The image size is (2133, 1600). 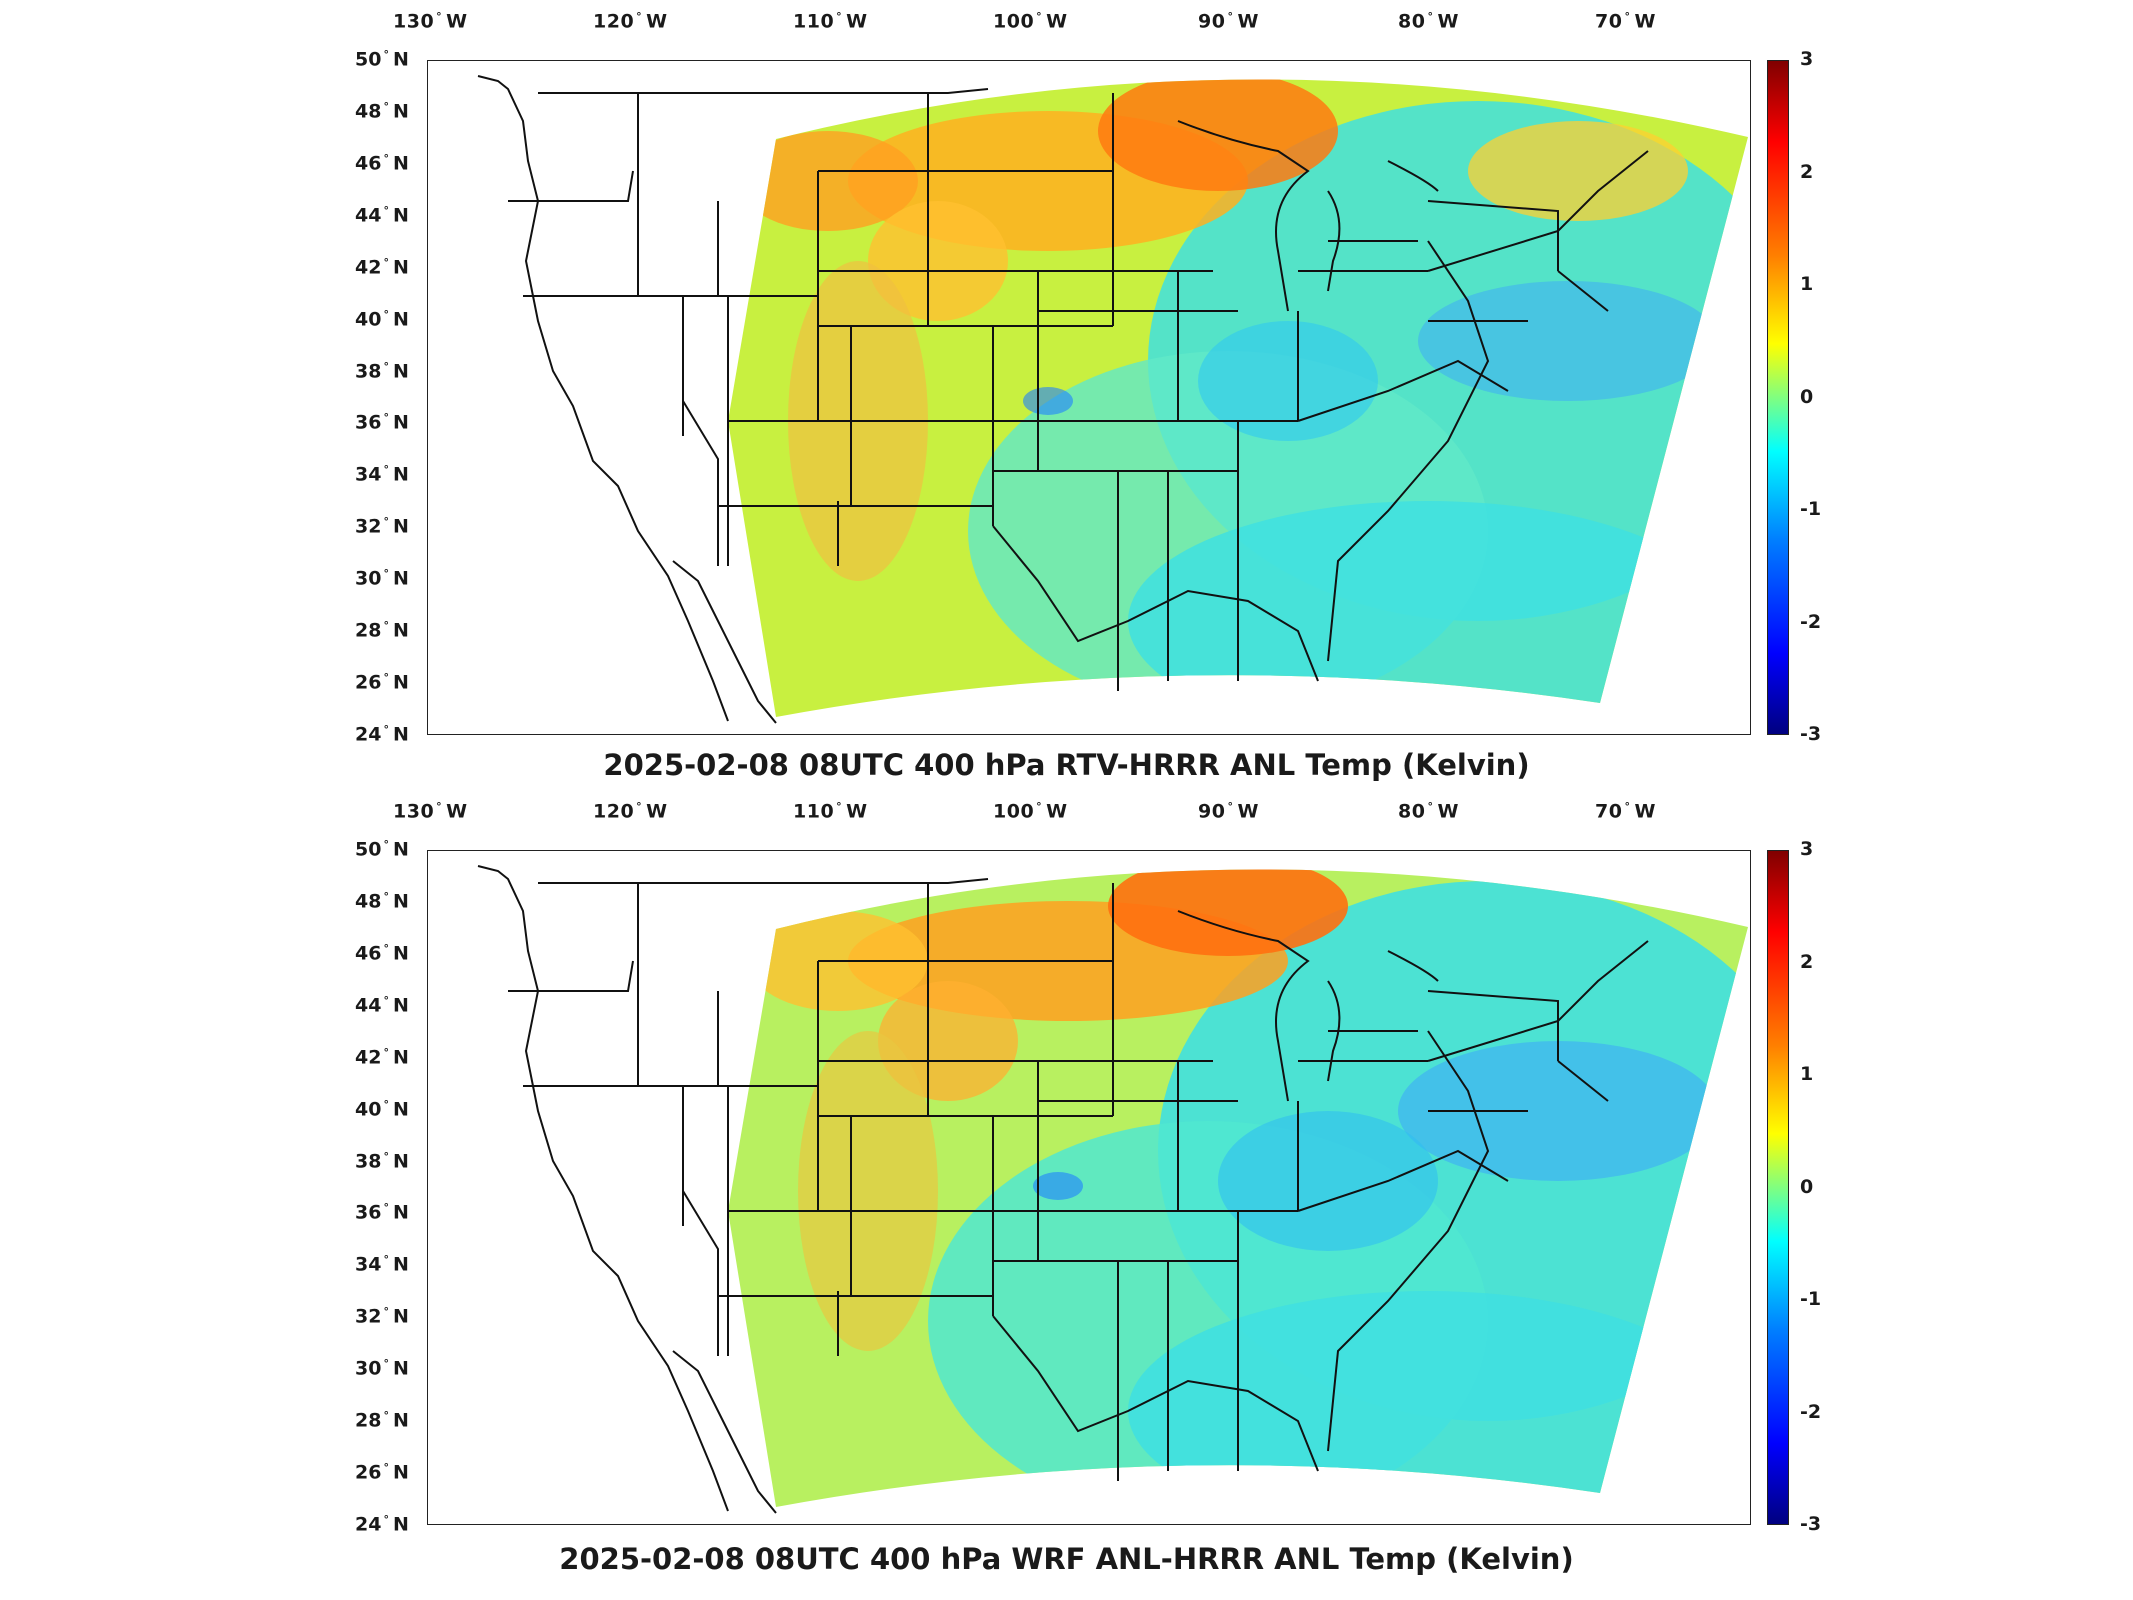 I want to click on latitude-label-value: 30, so click(x=368, y=1368).